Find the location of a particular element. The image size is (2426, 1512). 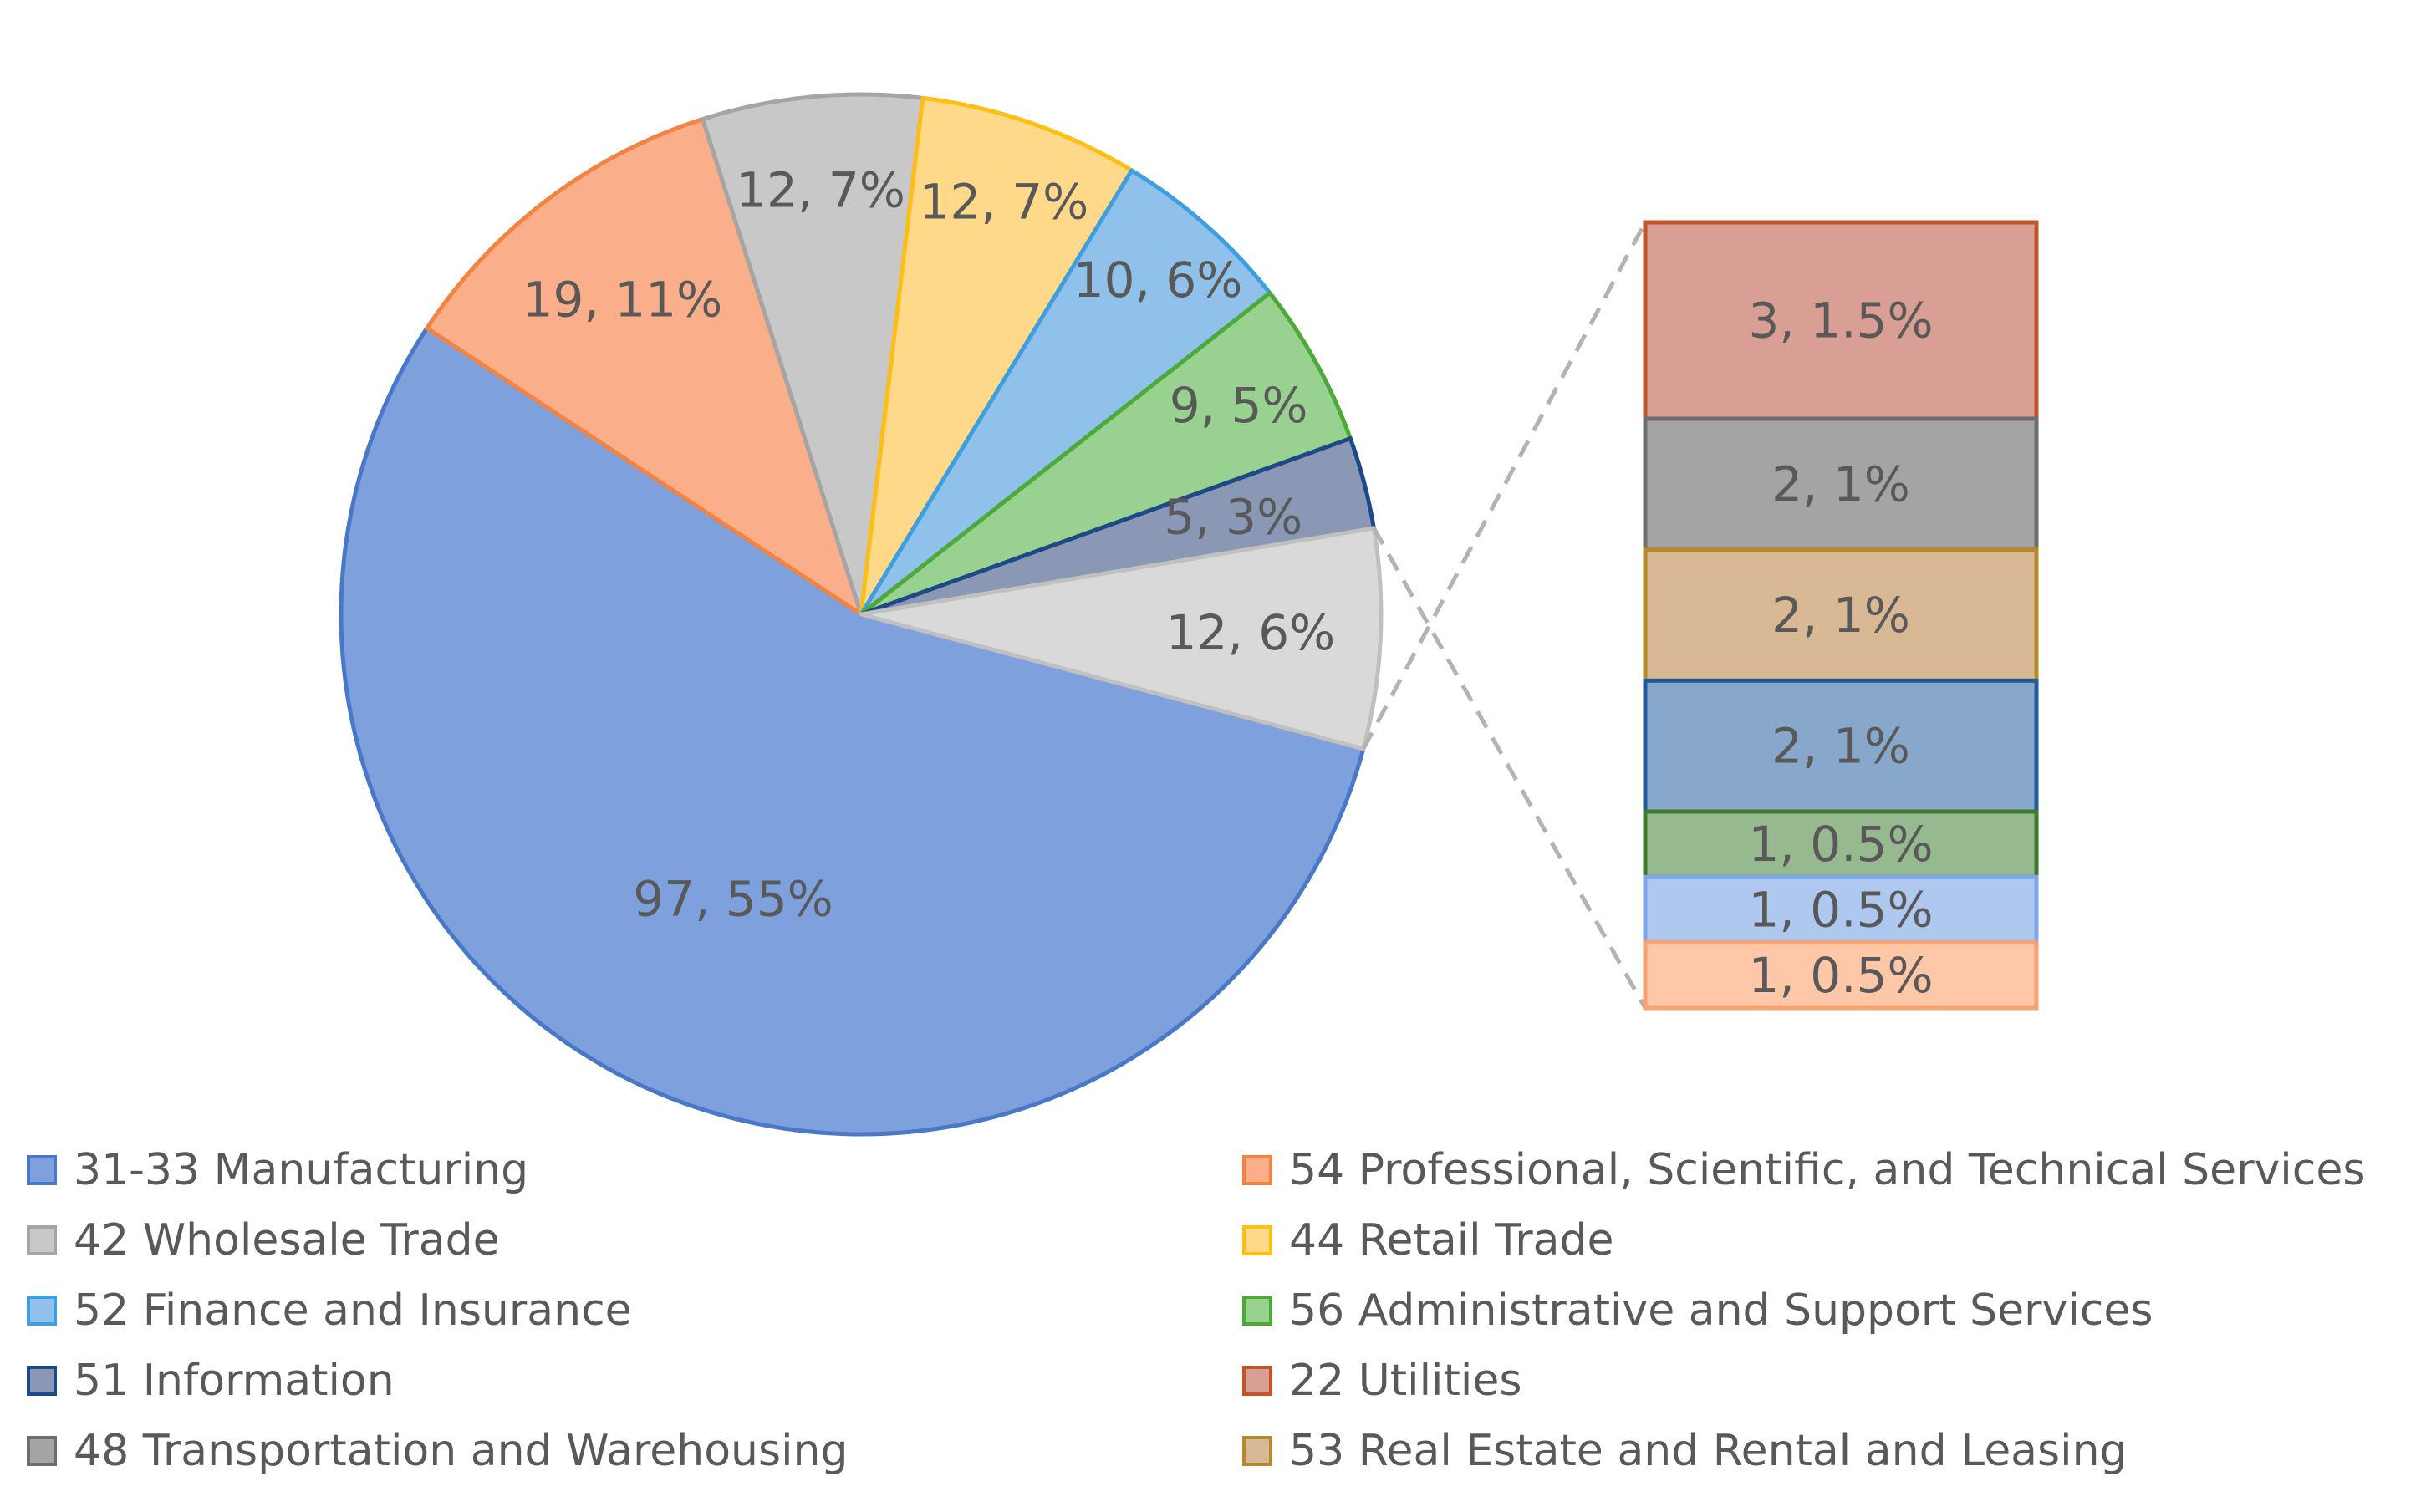

pie-slice-wholesale-trade is located at coordinates (813, 354).